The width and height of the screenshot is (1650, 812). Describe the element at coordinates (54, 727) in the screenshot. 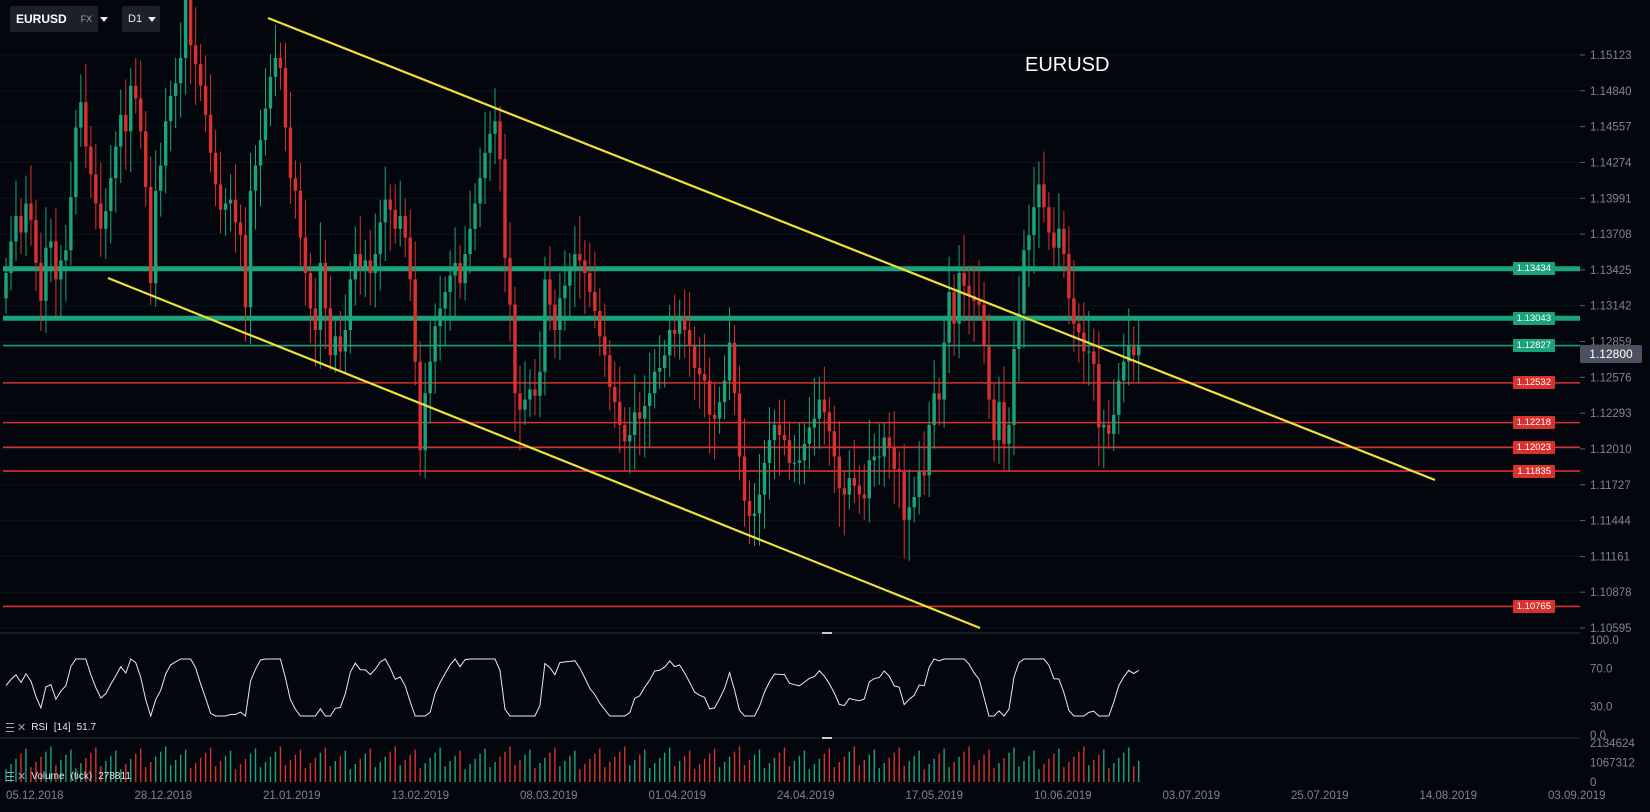

I see `rsi-legend: ✕ RSI [14] 51.7` at that location.